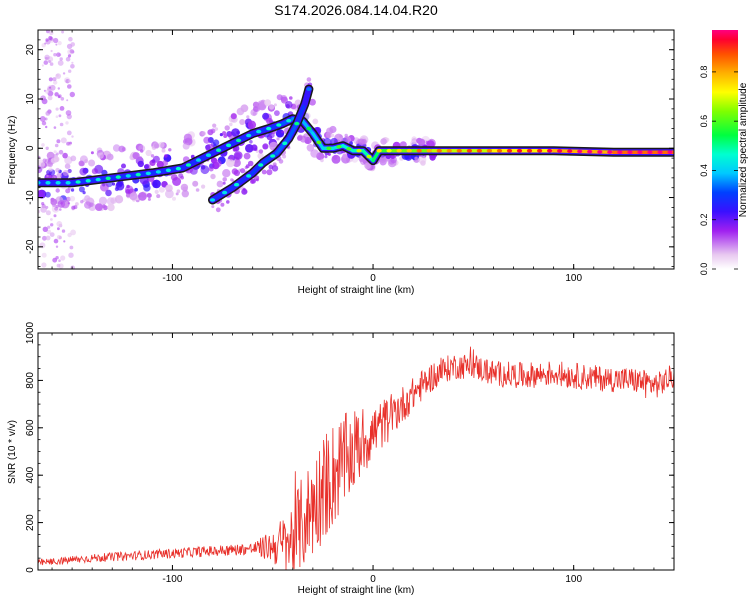 Image resolution: width=750 pixels, height=600 pixels. Describe the element at coordinates (704, 219) in the screenshot. I see `colorbar-tick-label: 0.2` at that location.